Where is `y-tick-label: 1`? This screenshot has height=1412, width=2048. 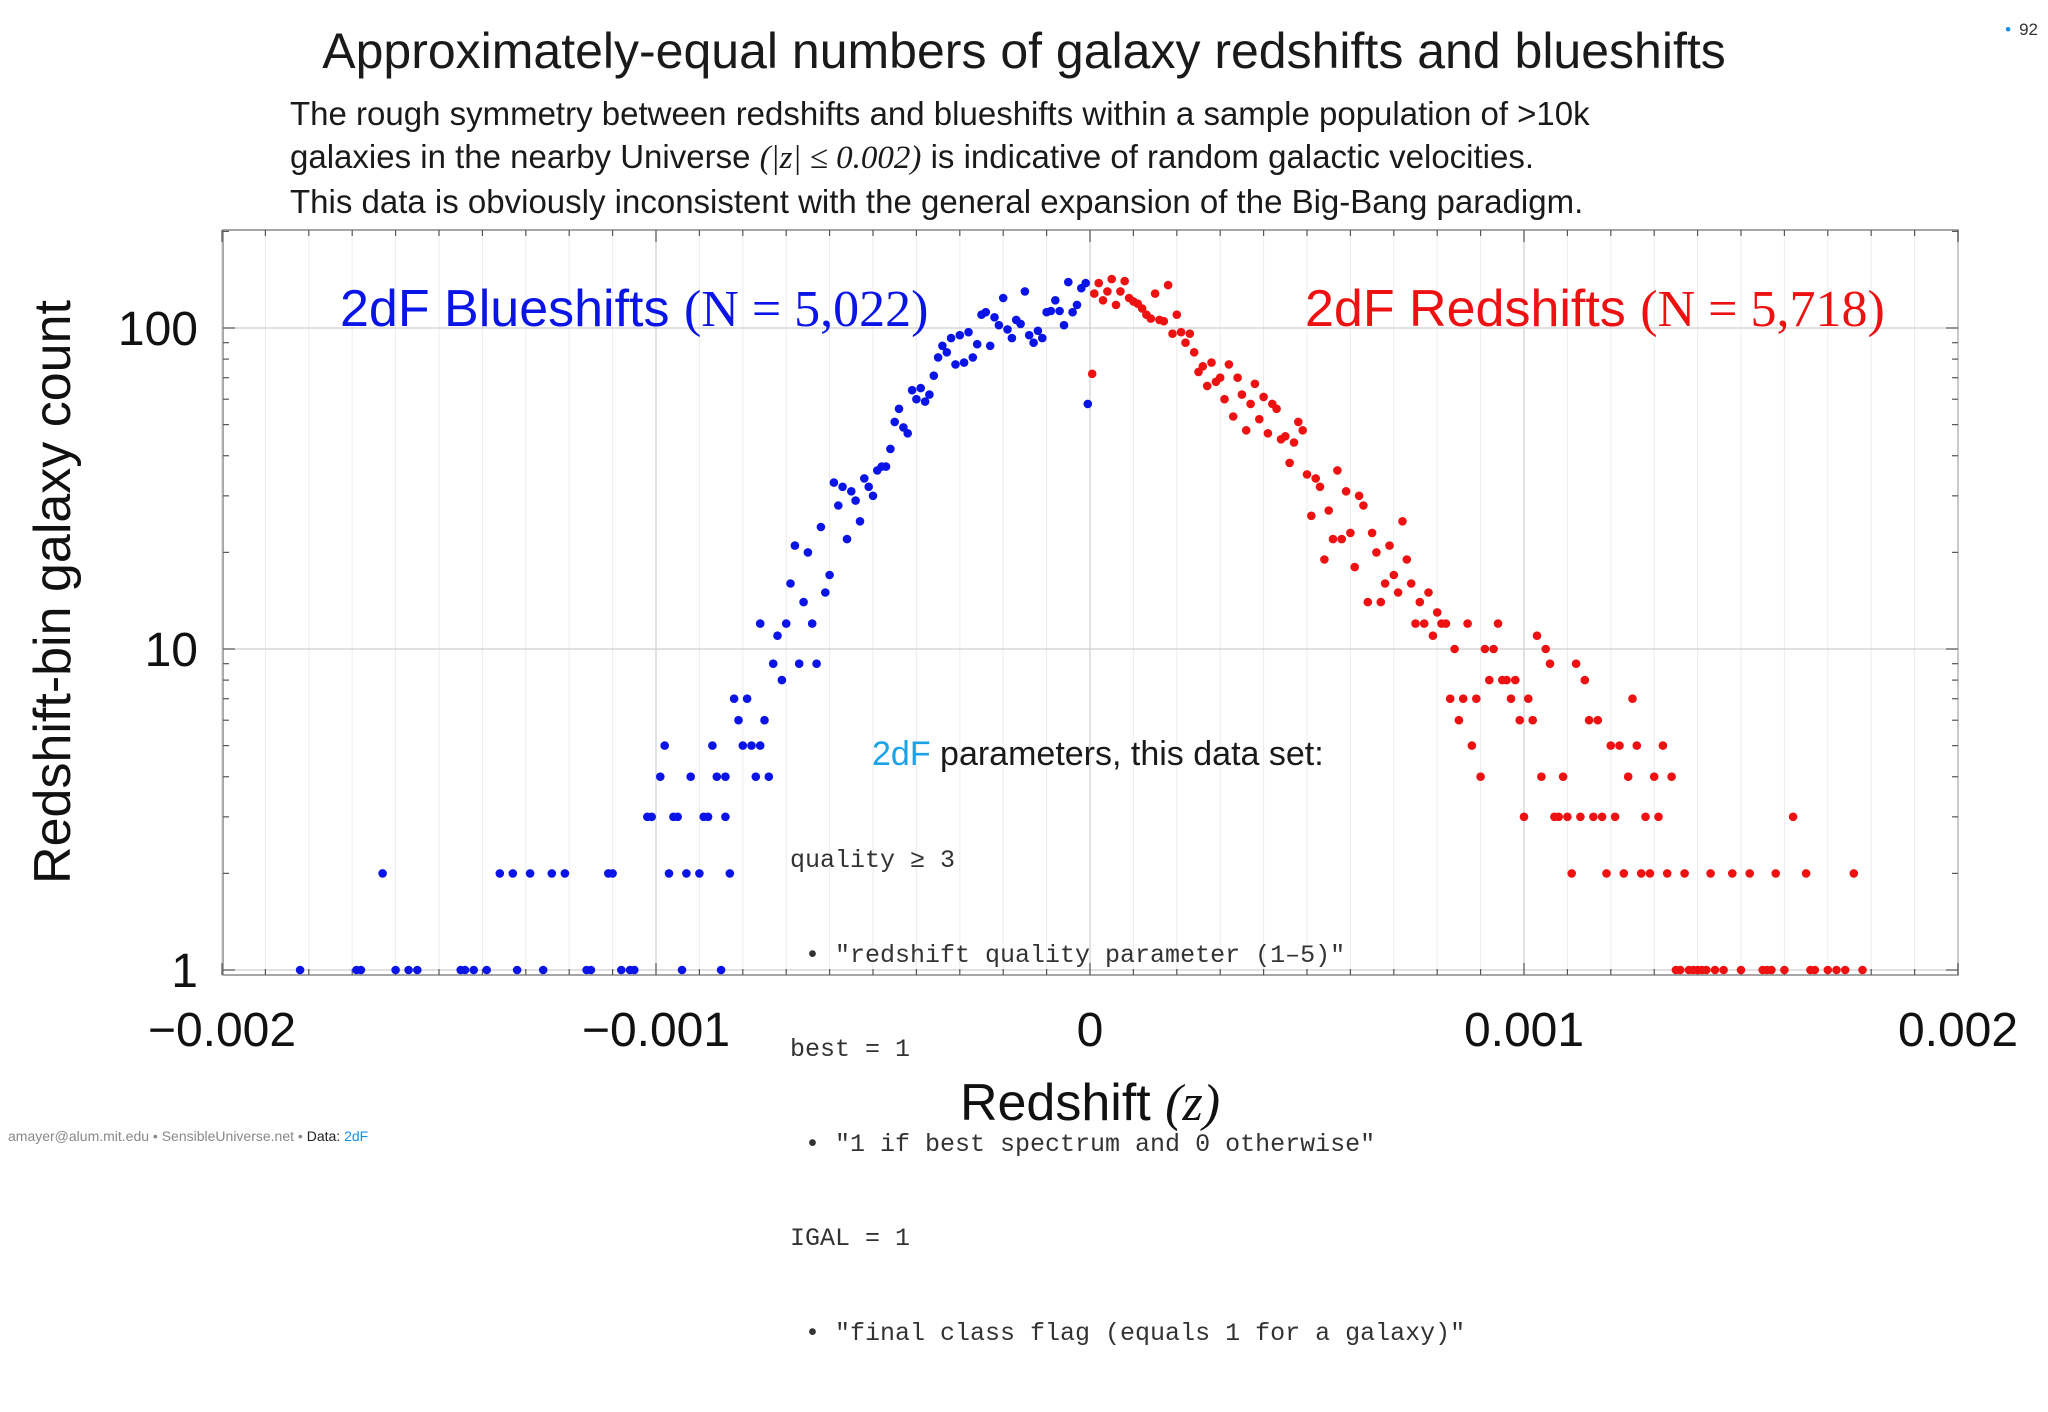
y-tick-label: 1 is located at coordinates (184, 971).